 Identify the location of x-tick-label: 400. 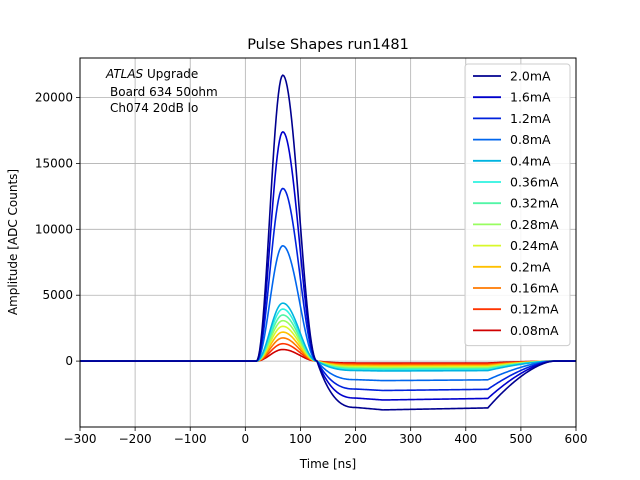
(465, 439).